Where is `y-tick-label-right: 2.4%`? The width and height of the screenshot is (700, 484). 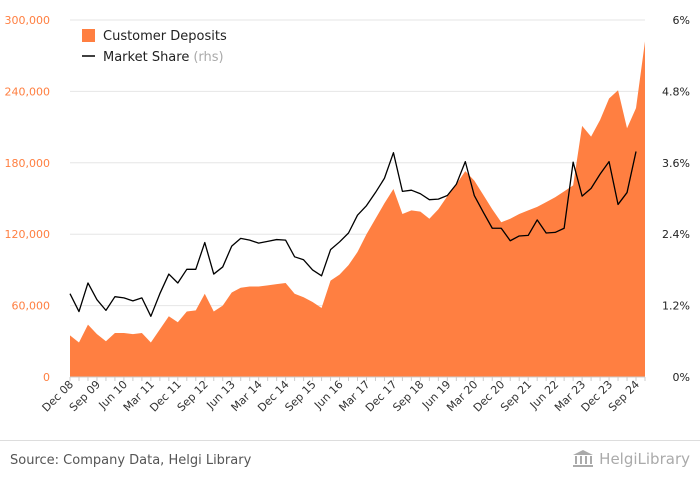 y-tick-label-right: 2.4% is located at coordinates (676, 234).